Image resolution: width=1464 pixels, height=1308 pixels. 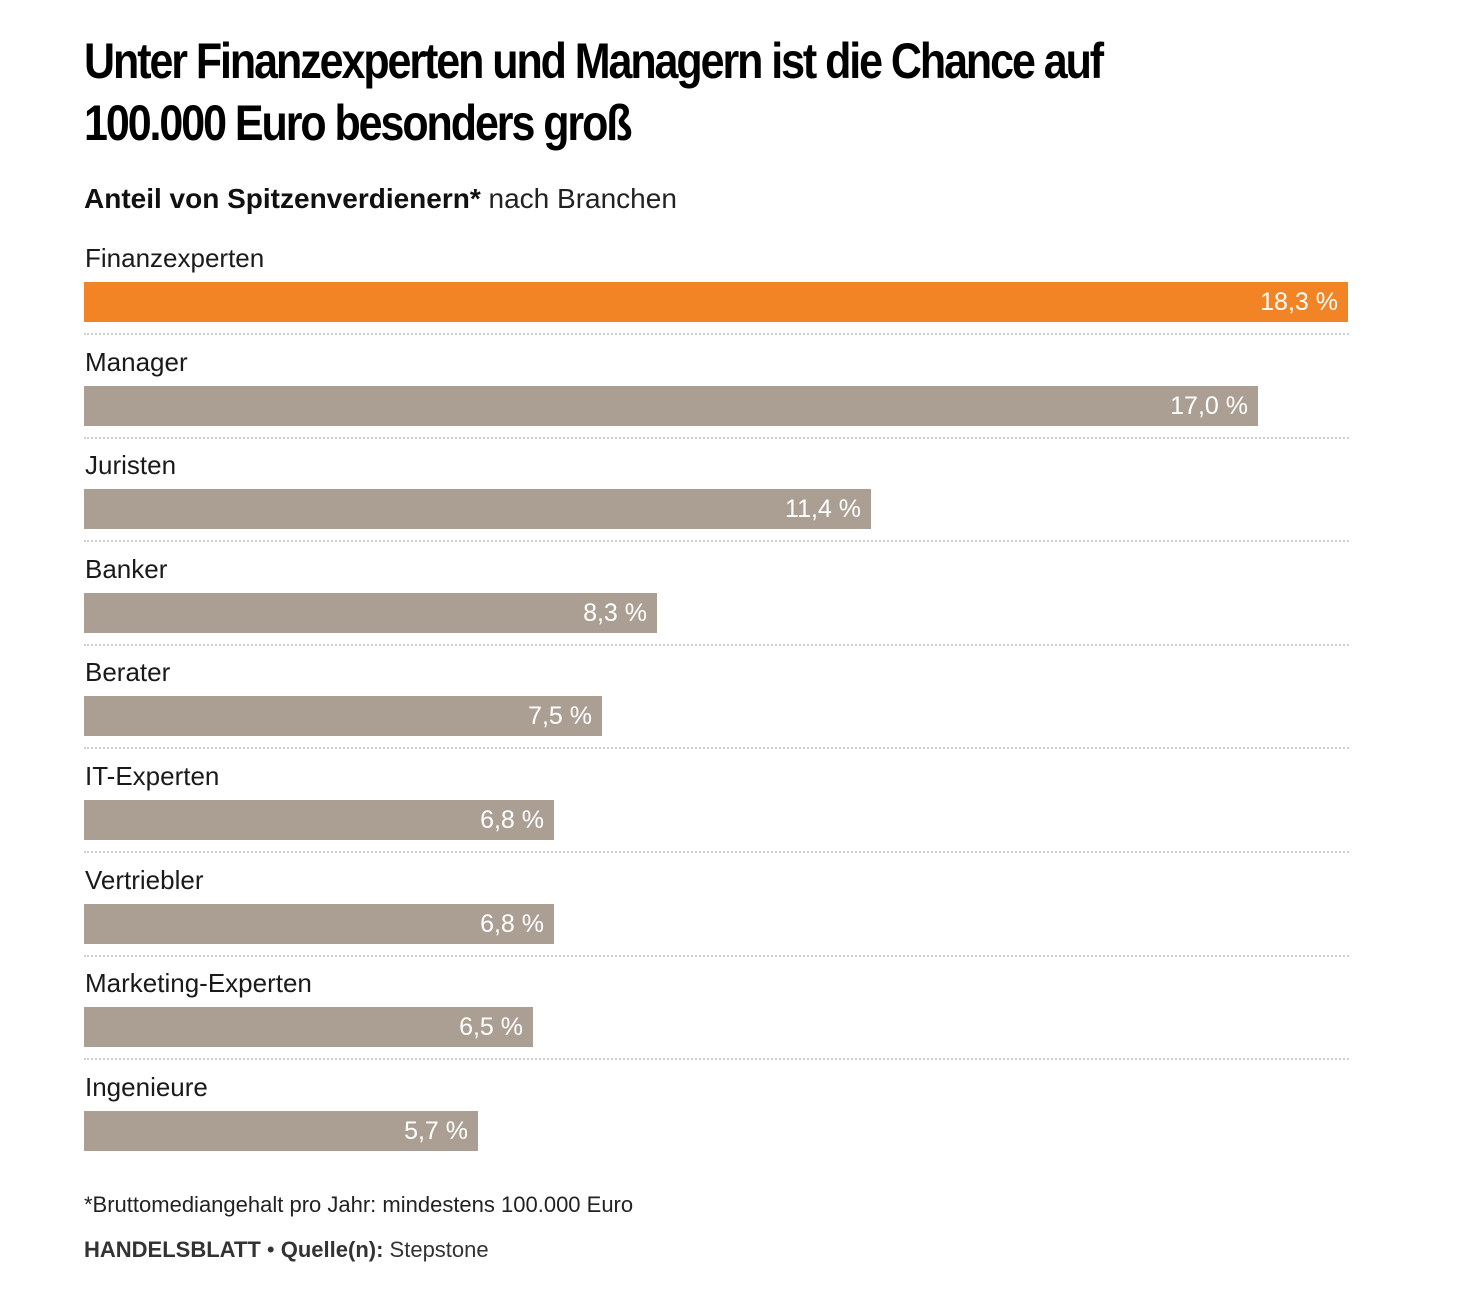 What do you see at coordinates (1299, 302) in the screenshot?
I see `bar-value-label: 18,3 %` at bounding box center [1299, 302].